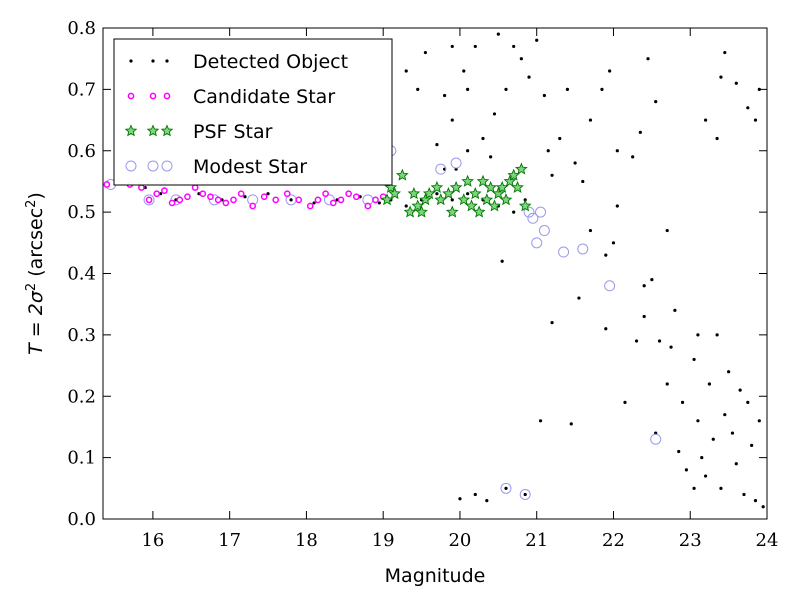 This screenshot has height=600, width=800. Describe the element at coordinates (81, 151) in the screenshot. I see `y-tick-label: 0.6` at that location.